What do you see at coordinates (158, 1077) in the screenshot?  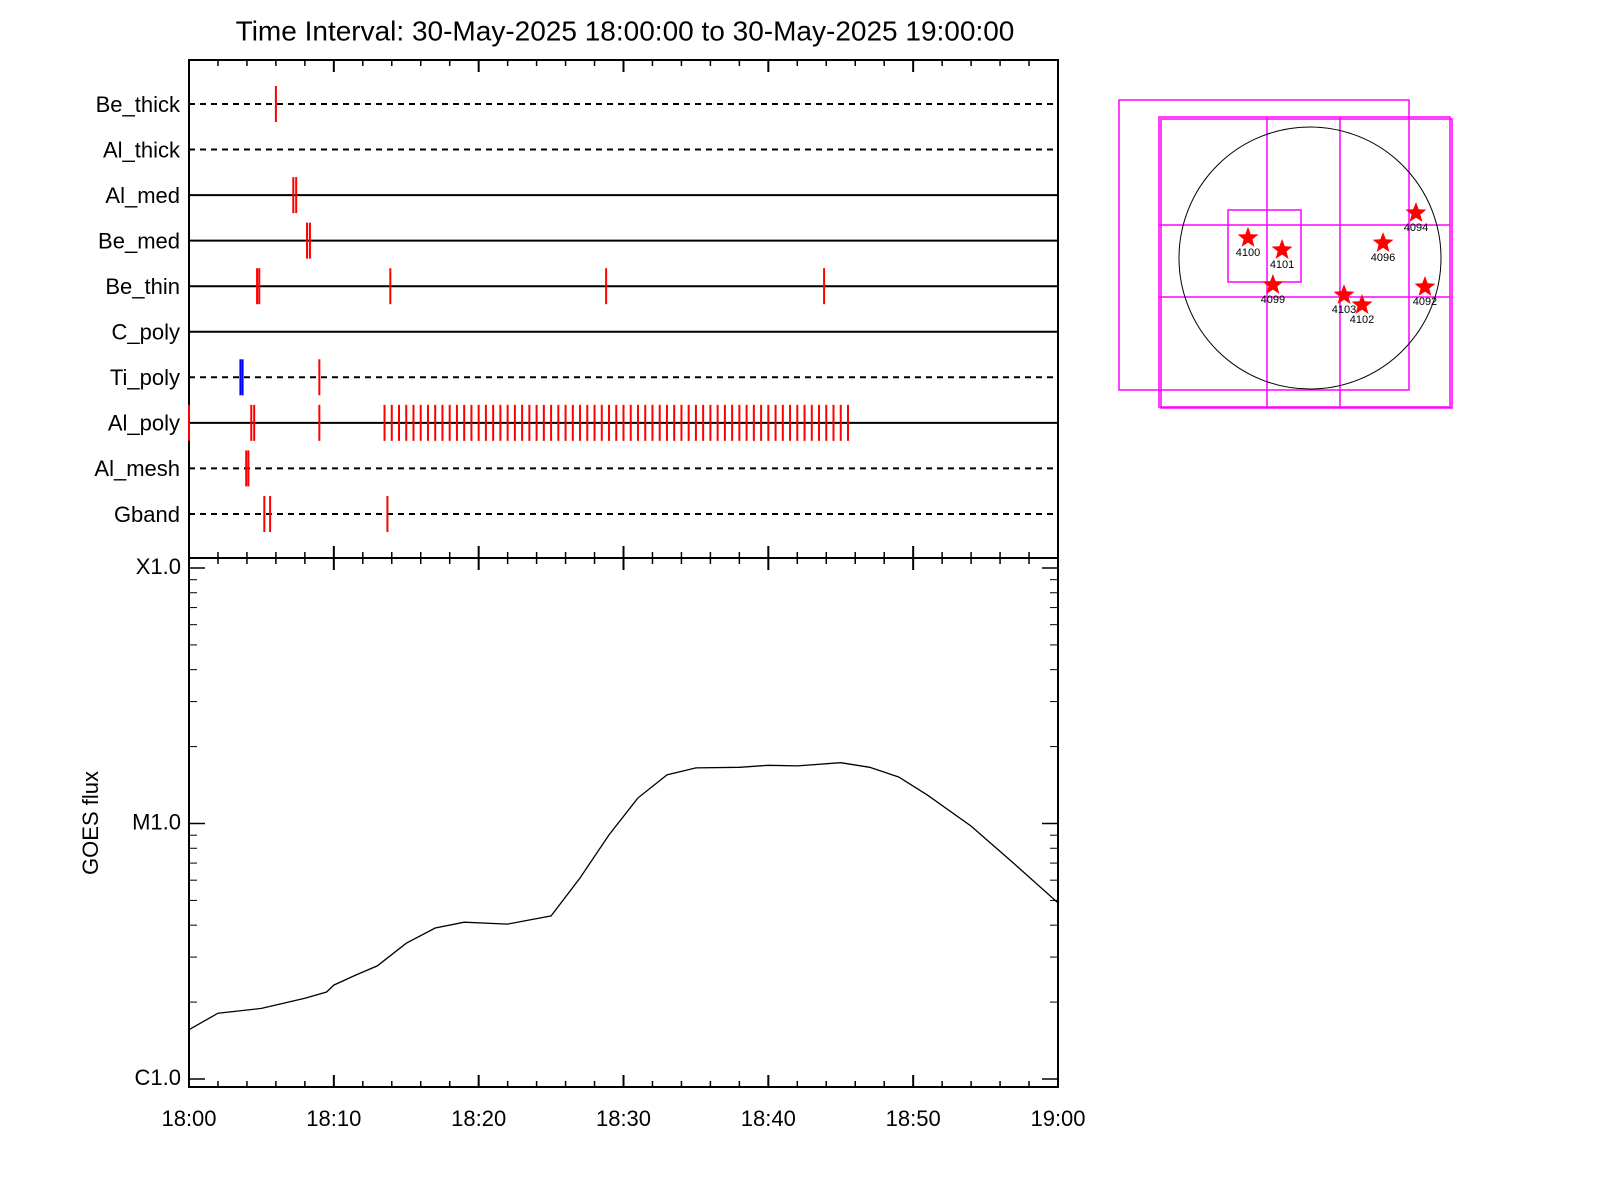 I see `y-tick-label: C1.0` at bounding box center [158, 1077].